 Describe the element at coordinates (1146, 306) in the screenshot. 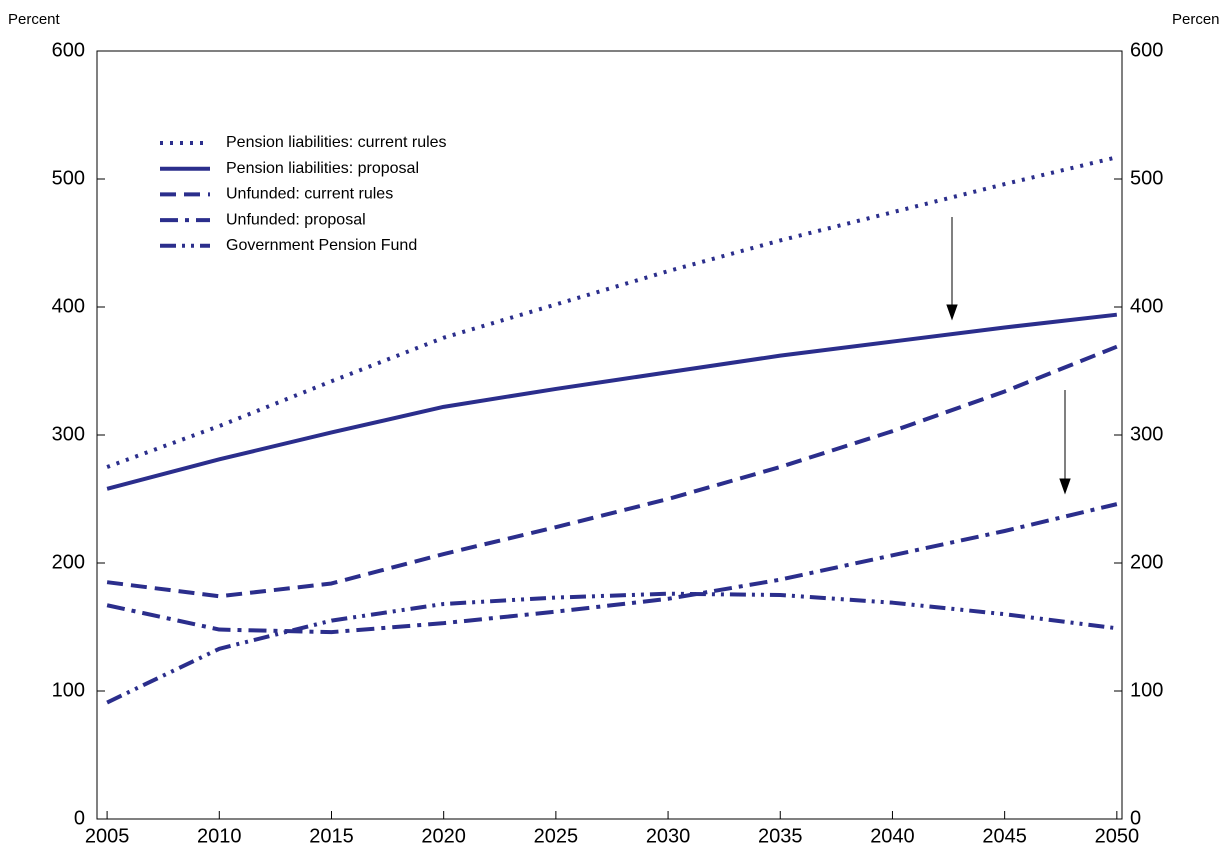

I see `y2-tick-label: 400` at that location.